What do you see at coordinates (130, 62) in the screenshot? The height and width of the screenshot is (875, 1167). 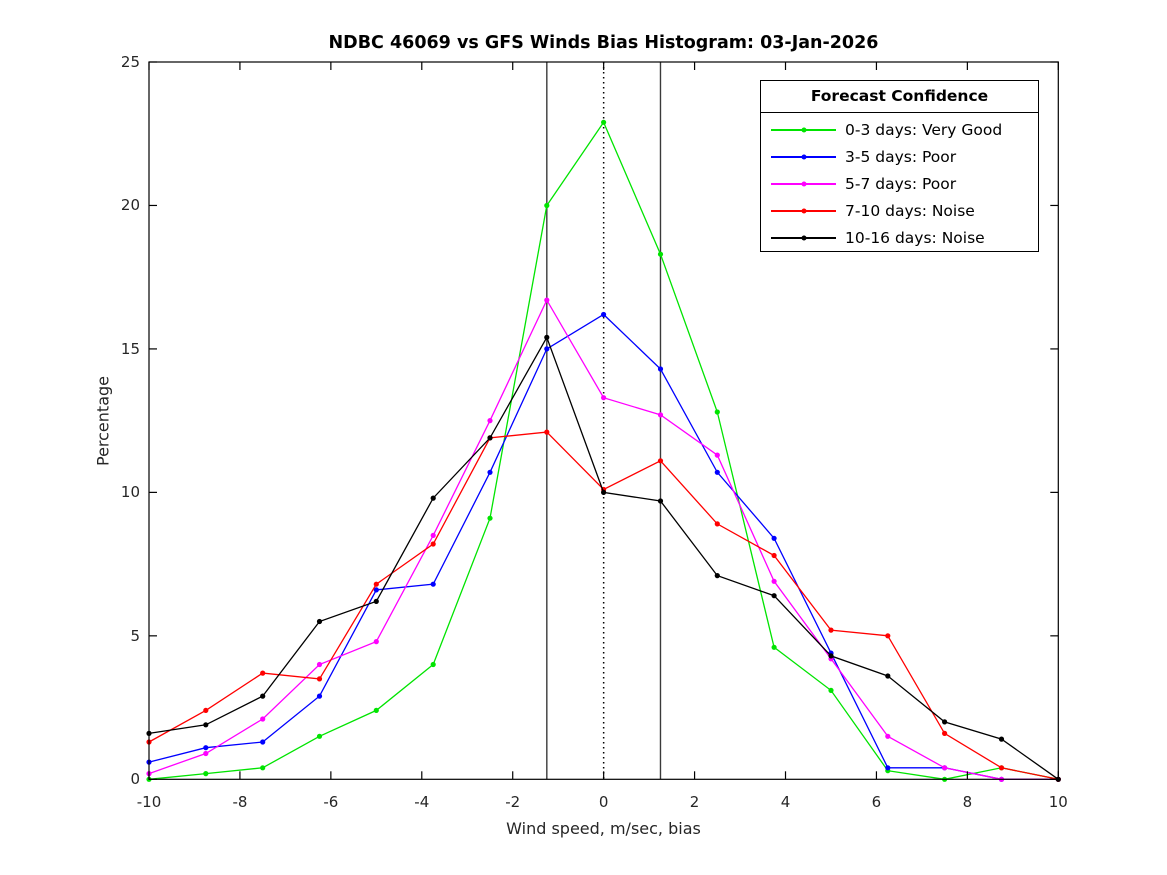 I see `y-tick-label: 25` at bounding box center [130, 62].